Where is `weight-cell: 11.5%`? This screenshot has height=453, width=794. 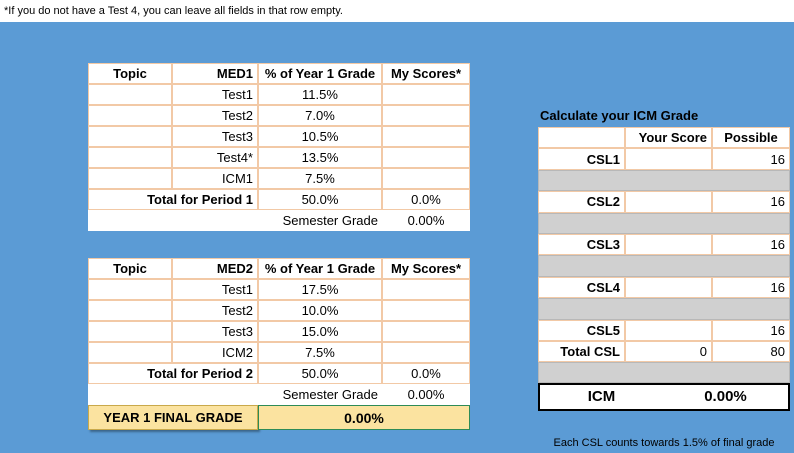
weight-cell: 11.5% is located at coordinates (320, 94).